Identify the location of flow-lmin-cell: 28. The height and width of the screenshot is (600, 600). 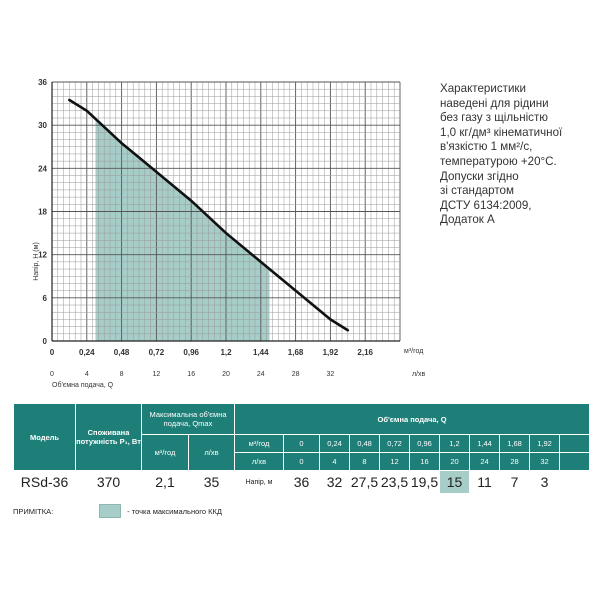
(515, 461).